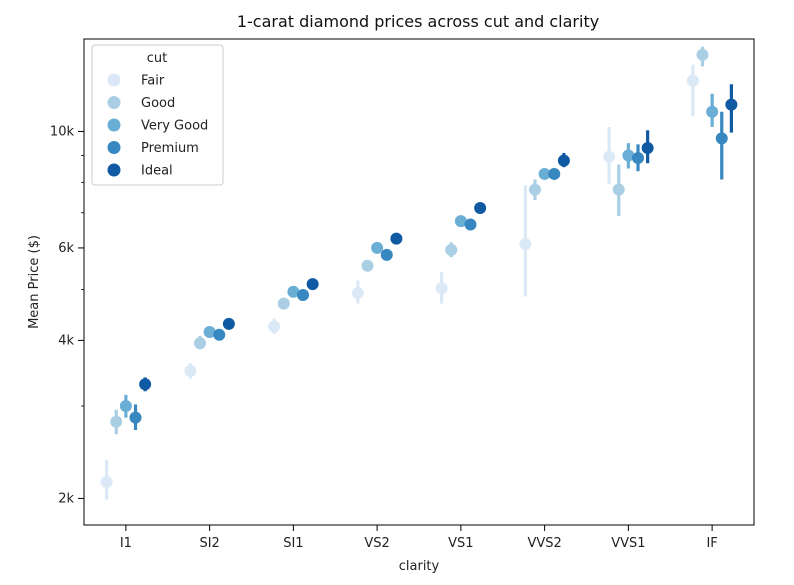  I want to click on legend-label: Very Good, so click(174, 126).